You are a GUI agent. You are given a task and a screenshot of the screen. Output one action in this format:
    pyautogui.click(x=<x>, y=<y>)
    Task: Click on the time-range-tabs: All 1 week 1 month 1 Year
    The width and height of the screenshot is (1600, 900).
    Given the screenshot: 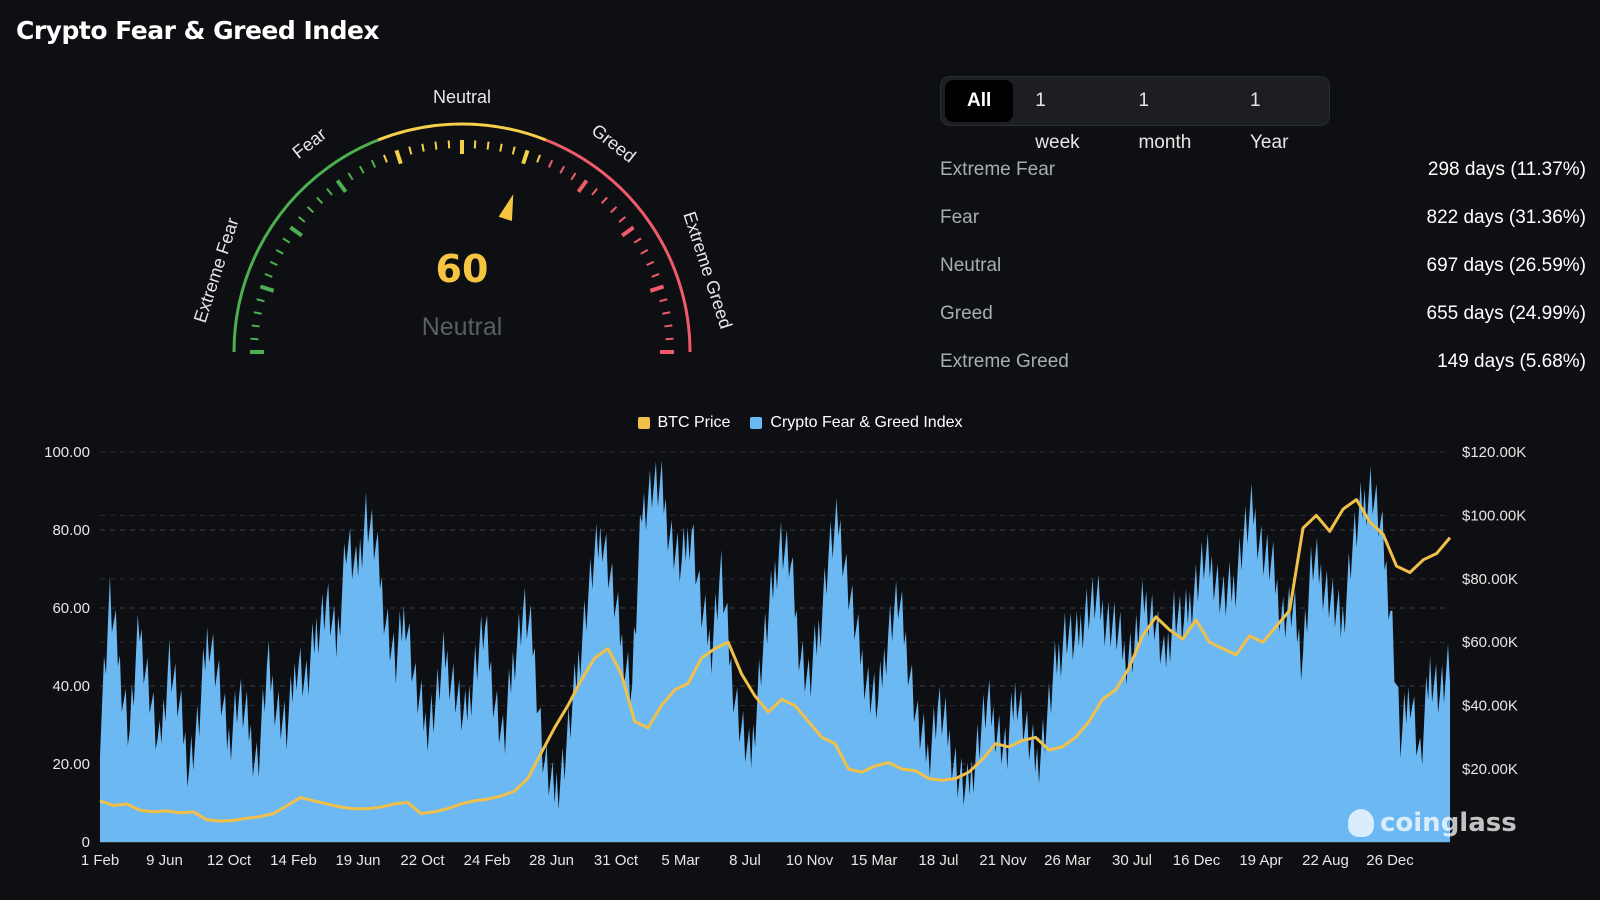 What is the action you would take?
    pyautogui.click(x=1135, y=114)
    